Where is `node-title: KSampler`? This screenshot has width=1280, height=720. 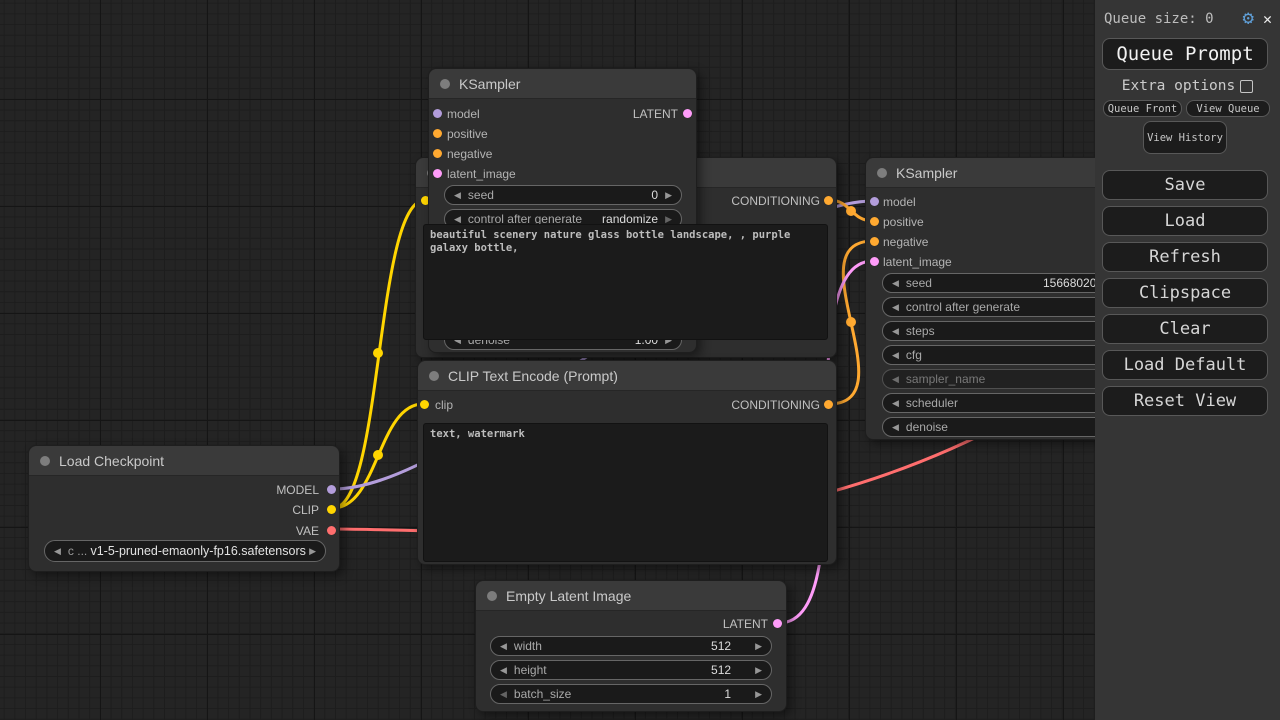 node-title: KSampler is located at coordinates (490, 83).